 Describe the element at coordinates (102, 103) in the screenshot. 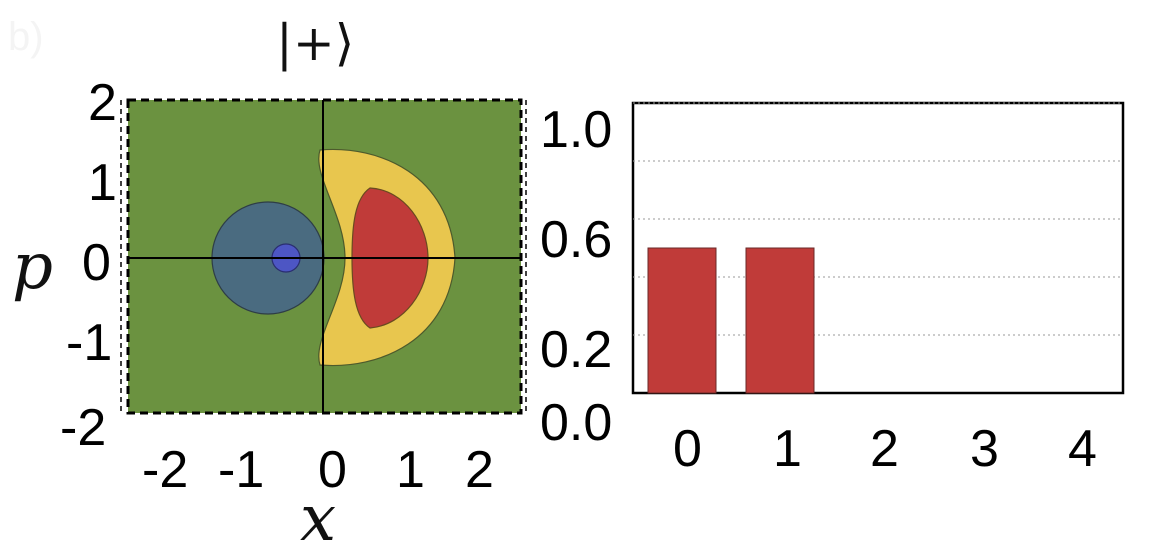

I see `wigner-ytick-label: 2` at that location.